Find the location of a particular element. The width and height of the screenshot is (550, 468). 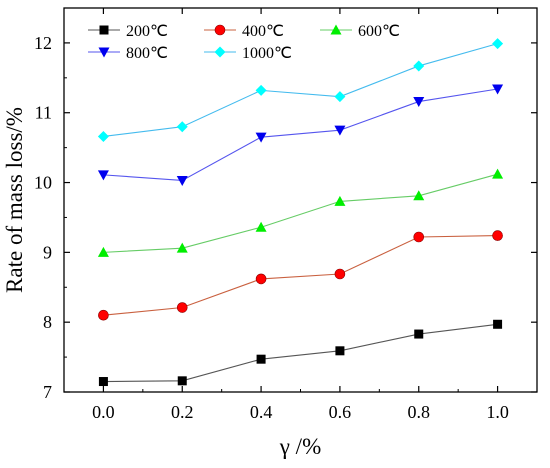

x-tick-label: 0.0 is located at coordinates (103, 412).